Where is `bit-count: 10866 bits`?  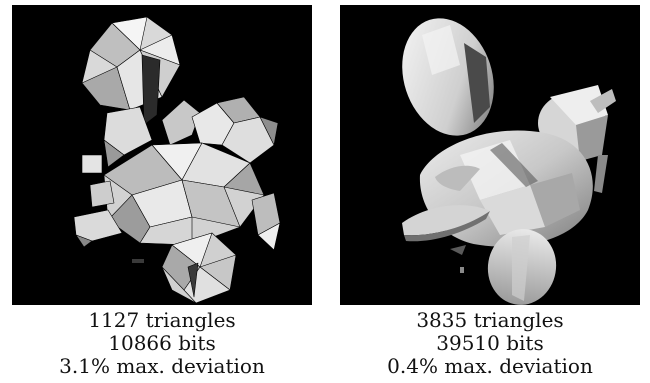 bit-count: 10866 bits is located at coordinates (162, 343).